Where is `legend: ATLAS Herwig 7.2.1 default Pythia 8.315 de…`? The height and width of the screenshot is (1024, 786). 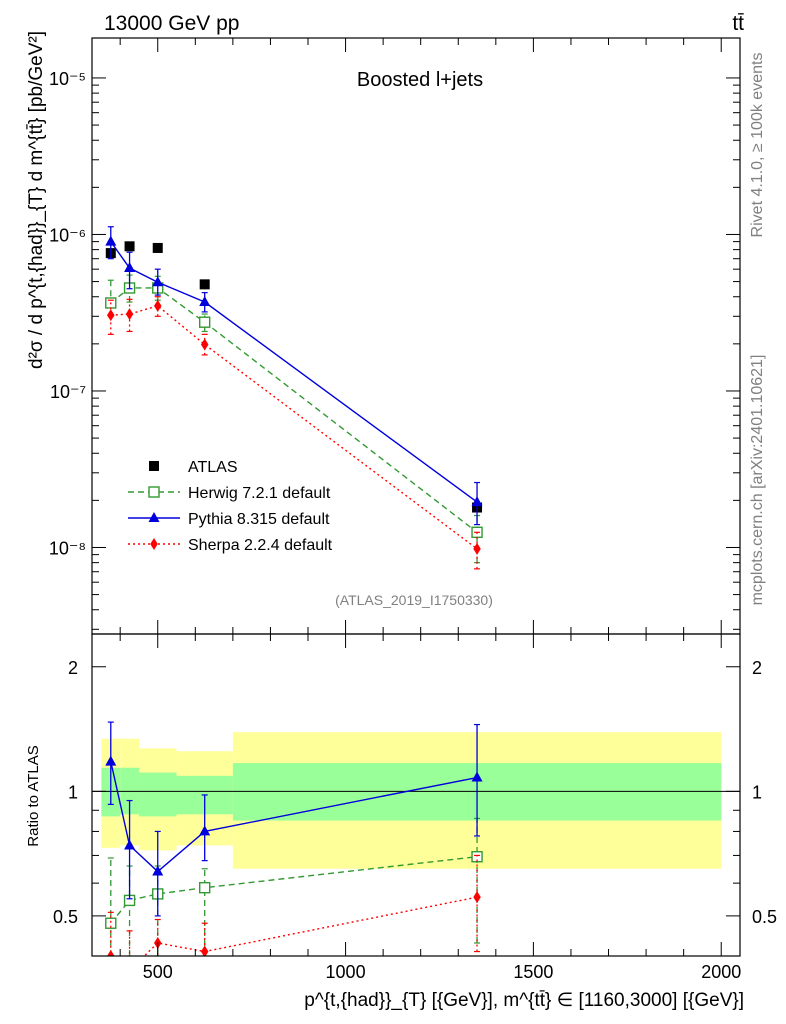
legend: ATLAS Herwig 7.2.1 default Pythia 8.315 de… is located at coordinates (230, 506).